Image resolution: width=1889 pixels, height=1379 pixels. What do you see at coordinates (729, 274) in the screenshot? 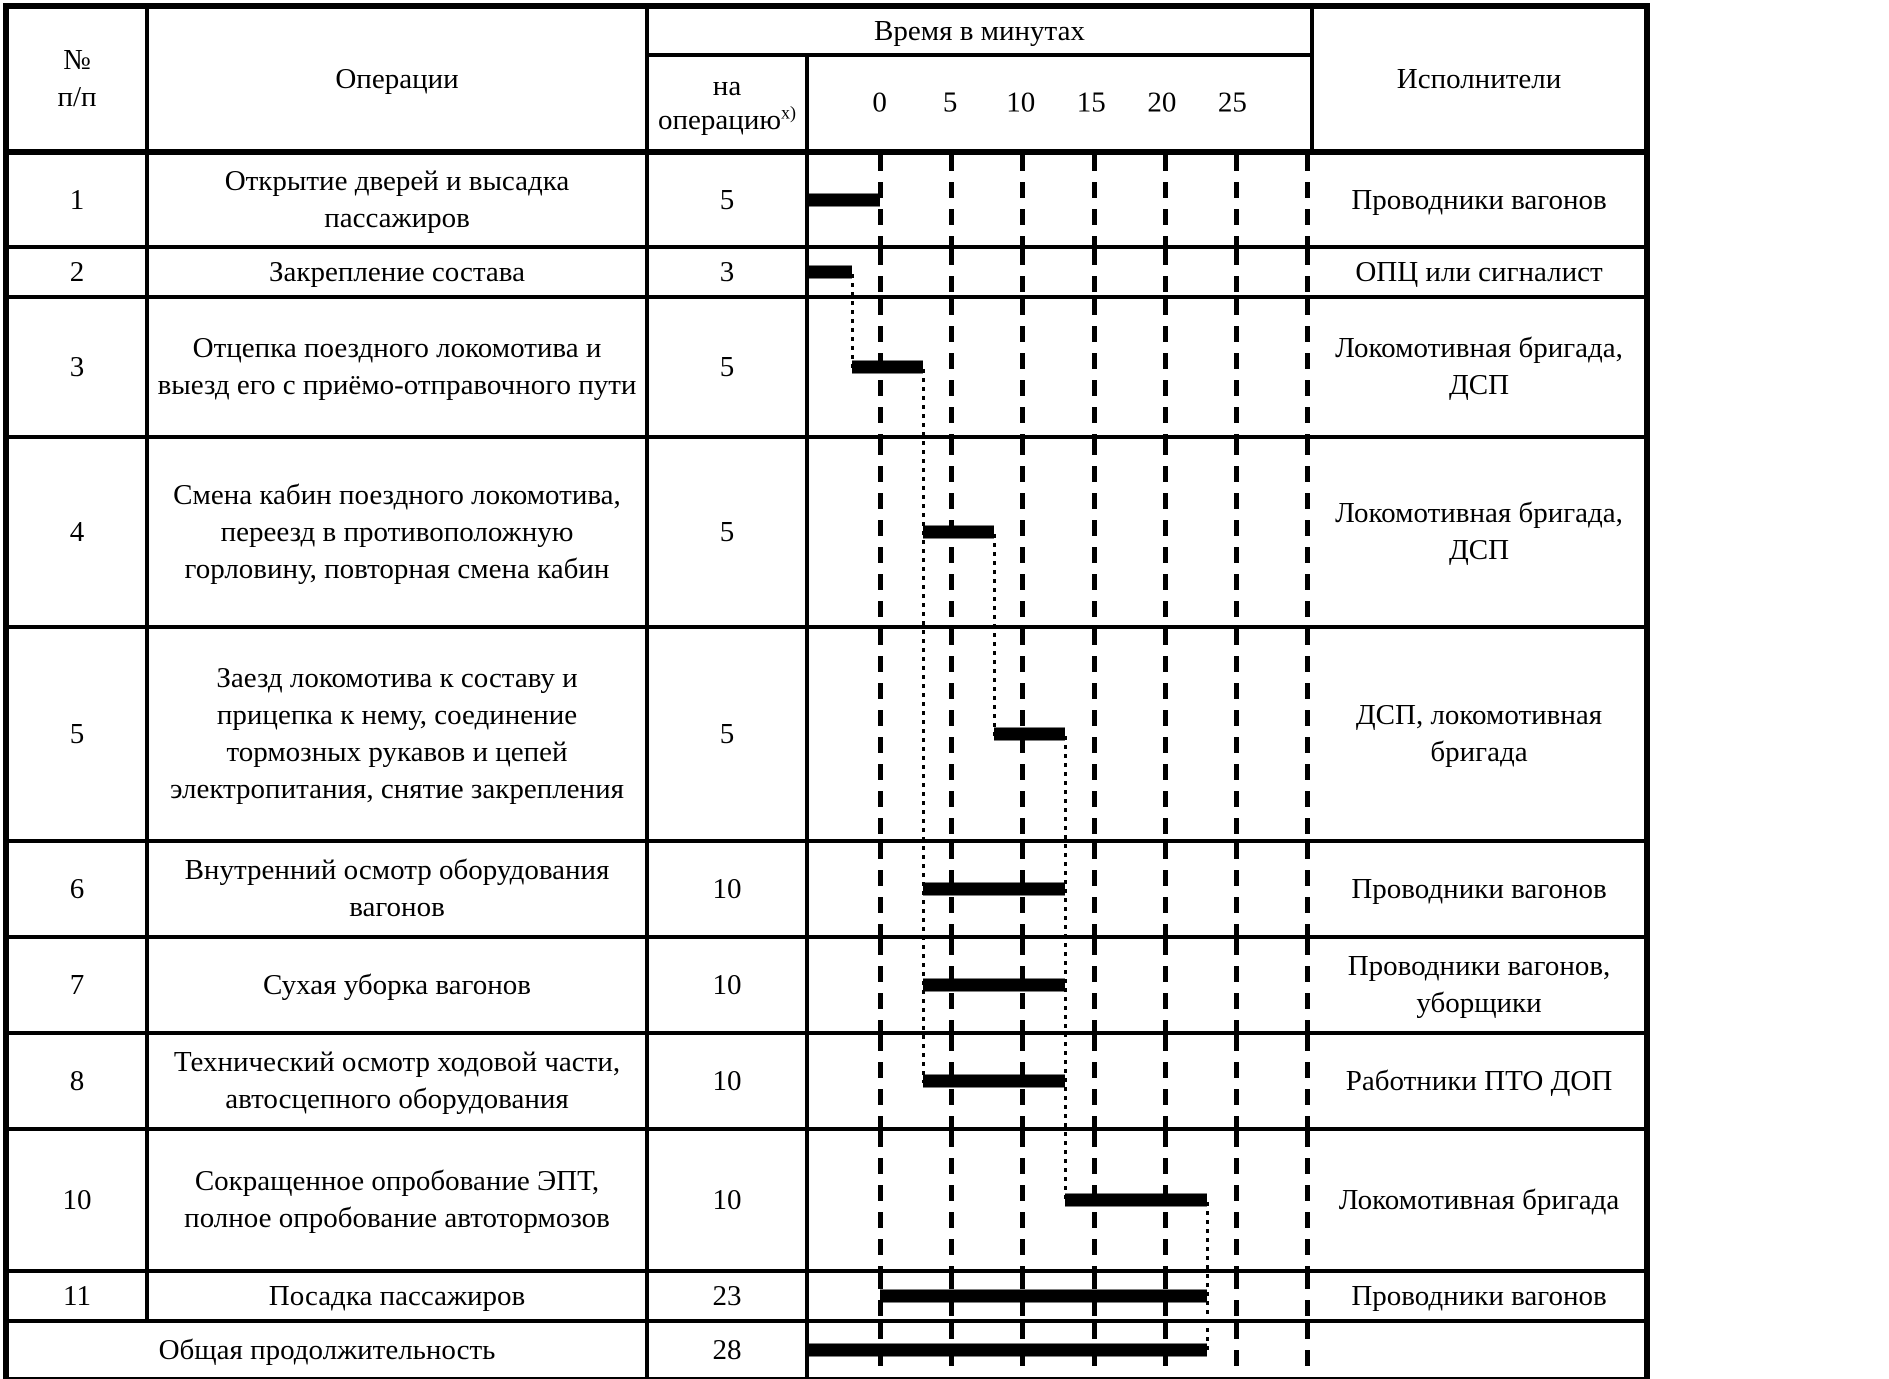
I see `duration-cell: 3` at bounding box center [729, 274].